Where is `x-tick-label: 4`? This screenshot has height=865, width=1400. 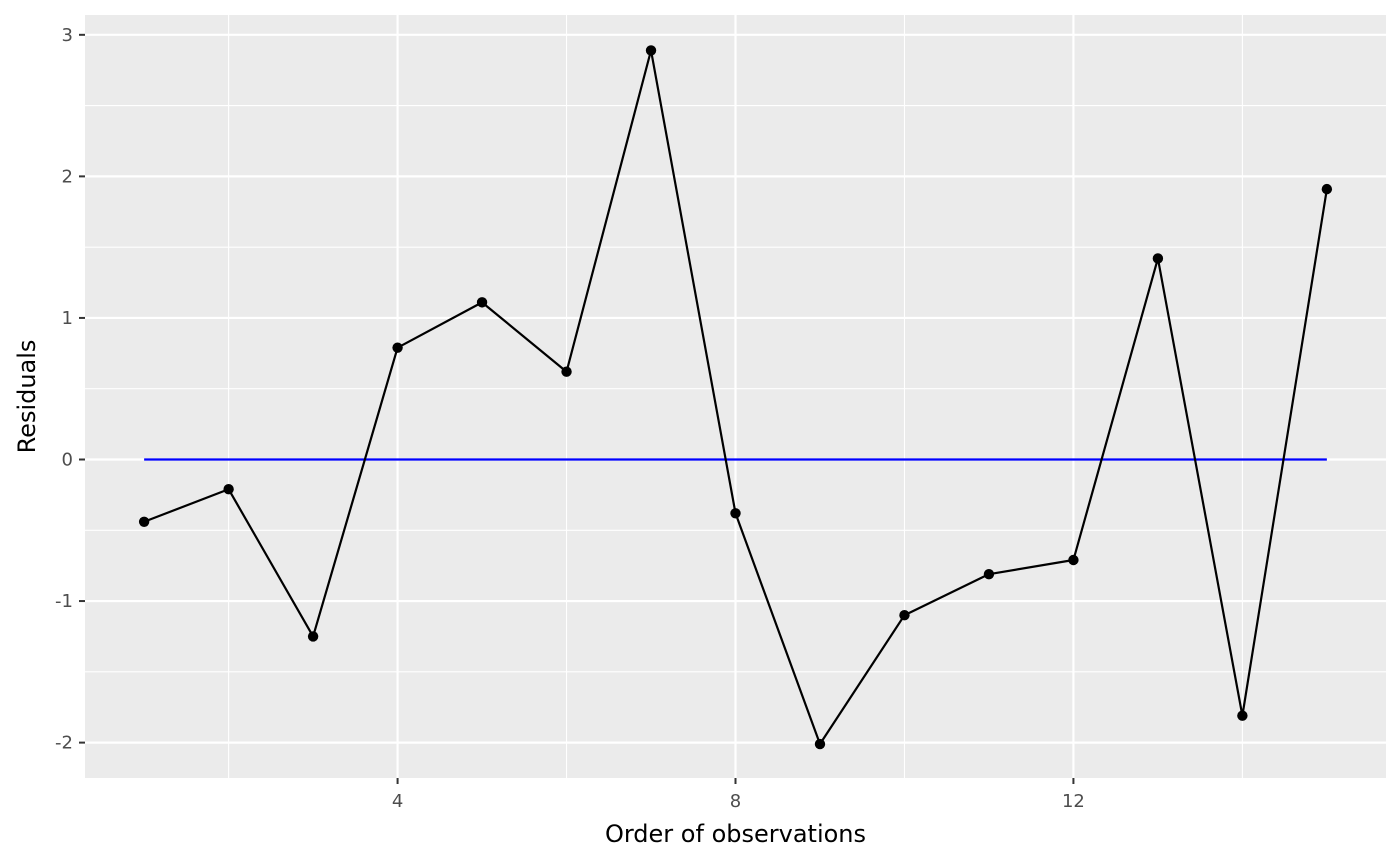 x-tick-label: 4 is located at coordinates (397, 801).